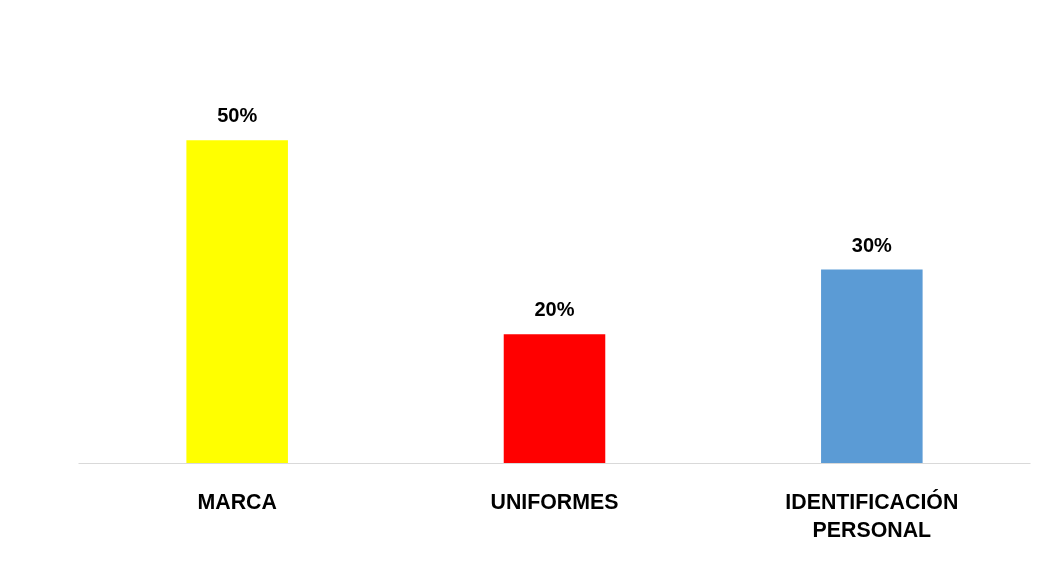 The height and width of the screenshot is (561, 1054). Describe the element at coordinates (554, 309) in the screenshot. I see `data-label: 20%` at that location.